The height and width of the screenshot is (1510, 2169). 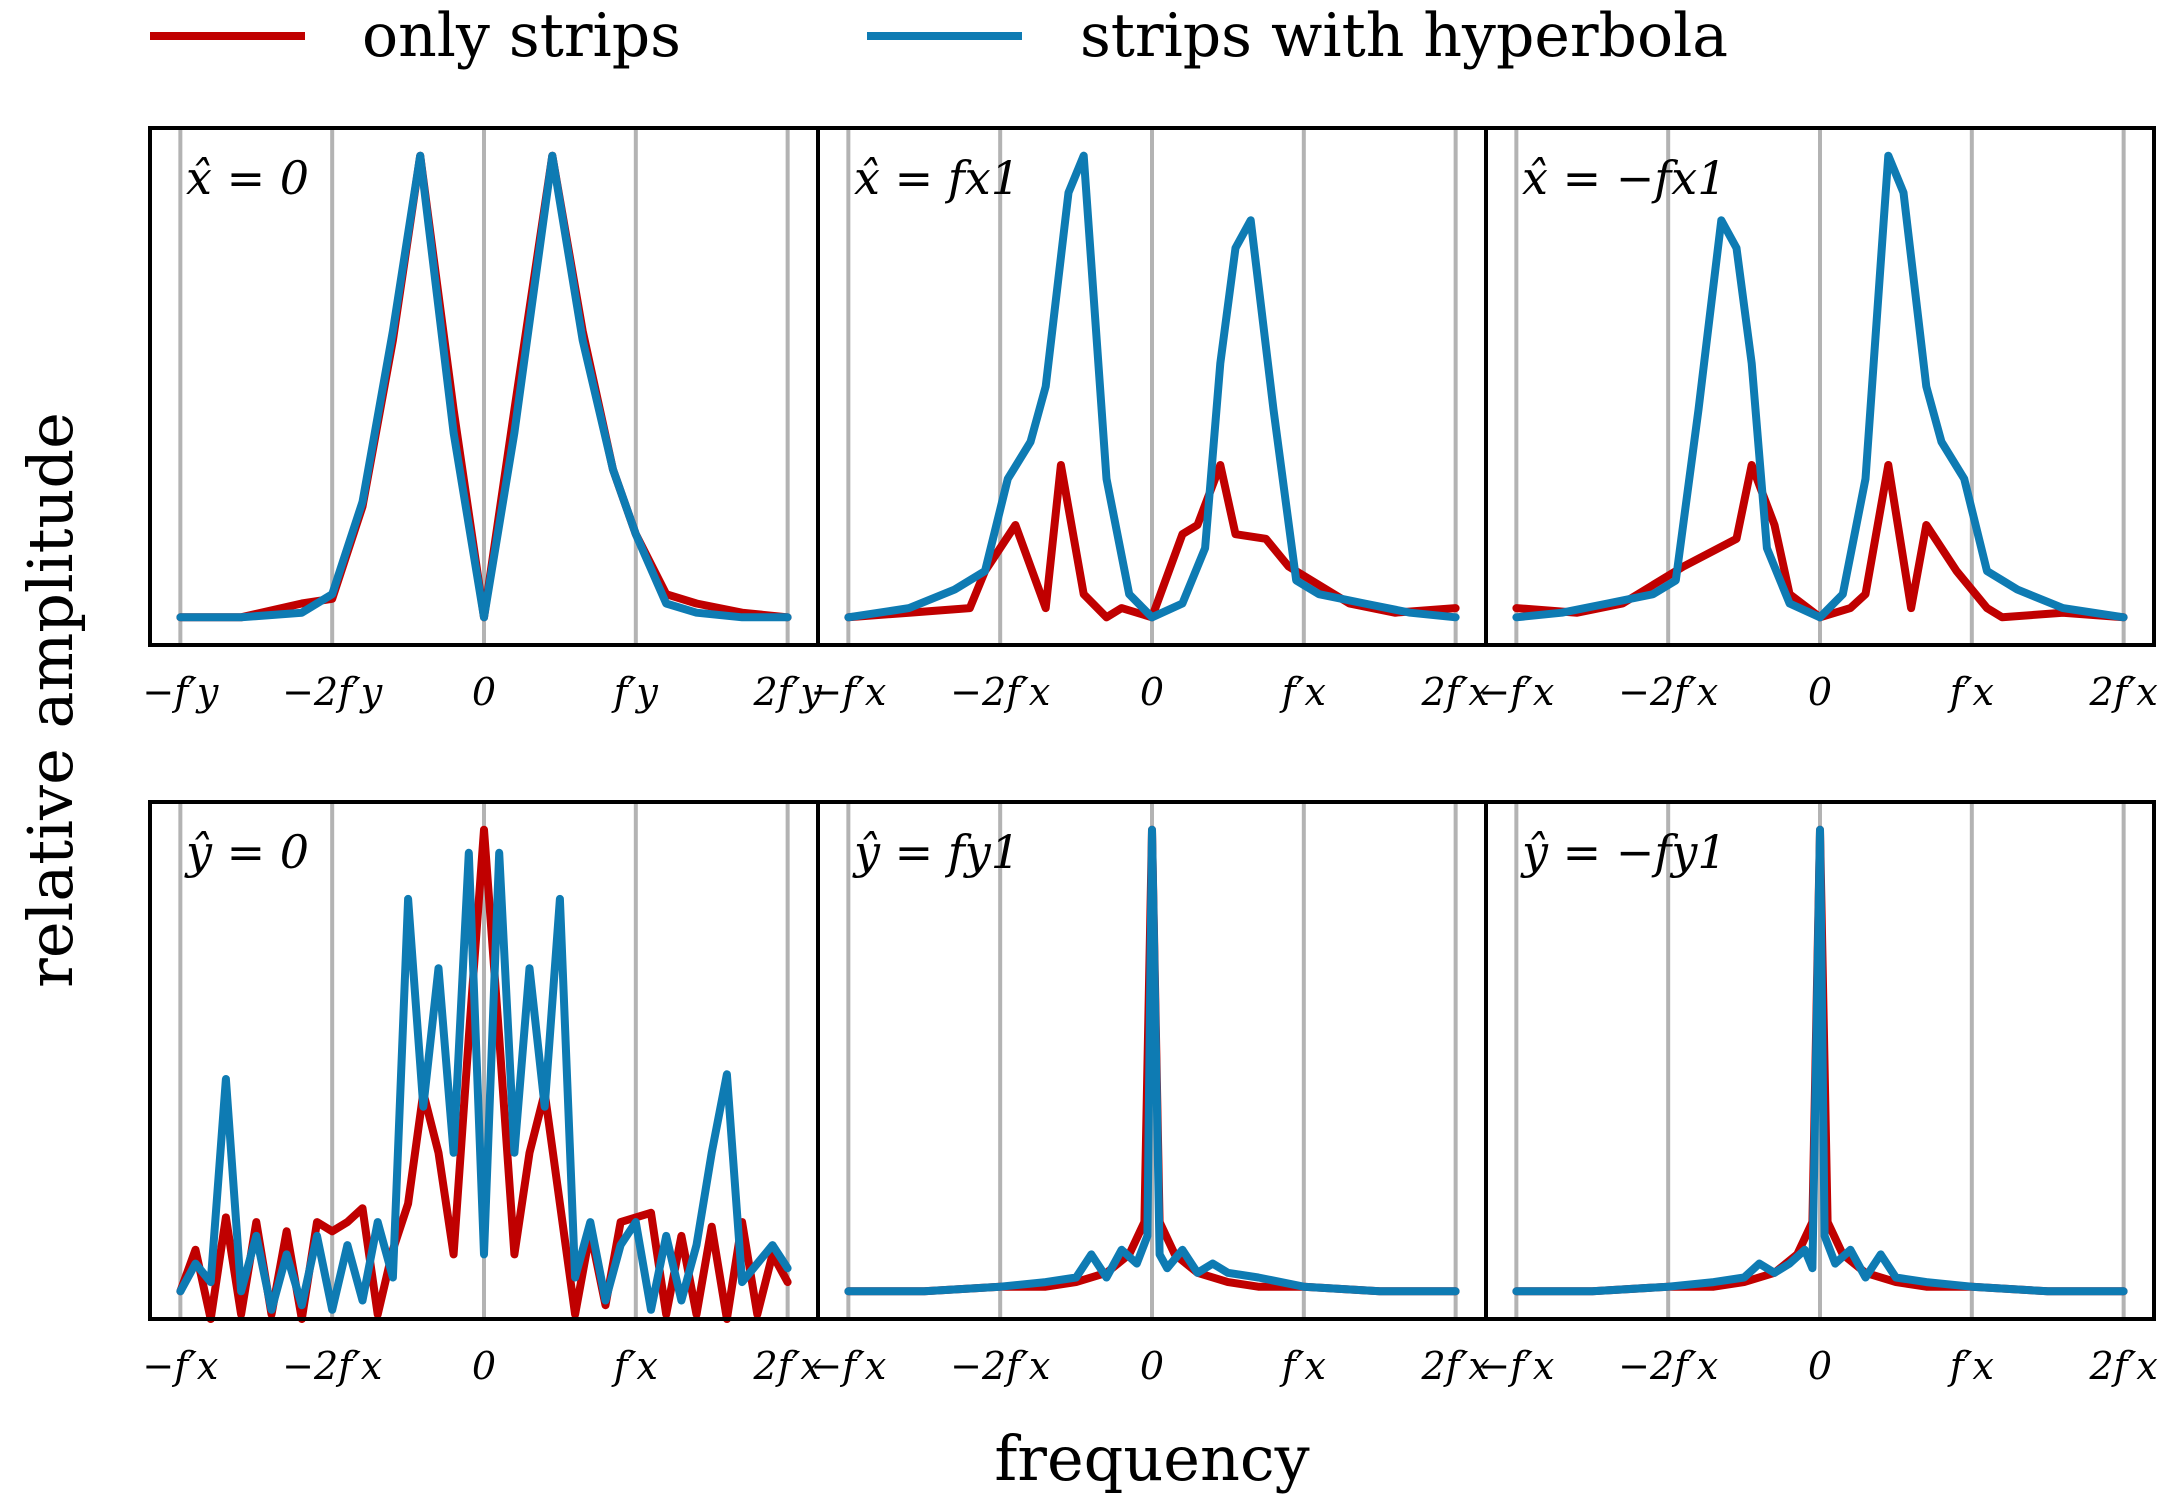 I want to click on panel-title: x̂ = −fx1, so click(x=1624, y=178).